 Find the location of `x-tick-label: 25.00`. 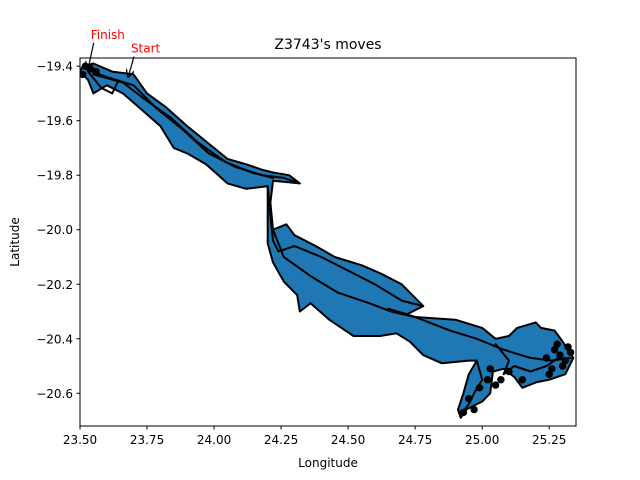

x-tick-label: 25.00 is located at coordinates (482, 440).